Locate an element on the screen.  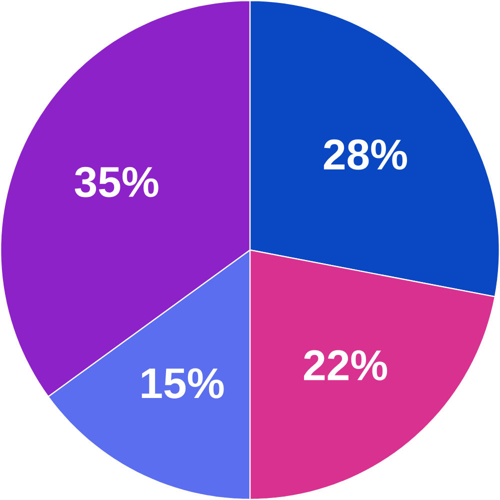
data-label: 28% is located at coordinates (366, 154).